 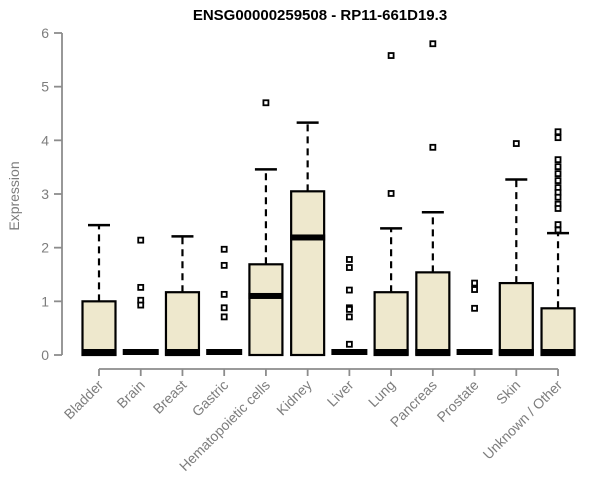 I want to click on x-category-label: Lung, so click(x=381, y=393).